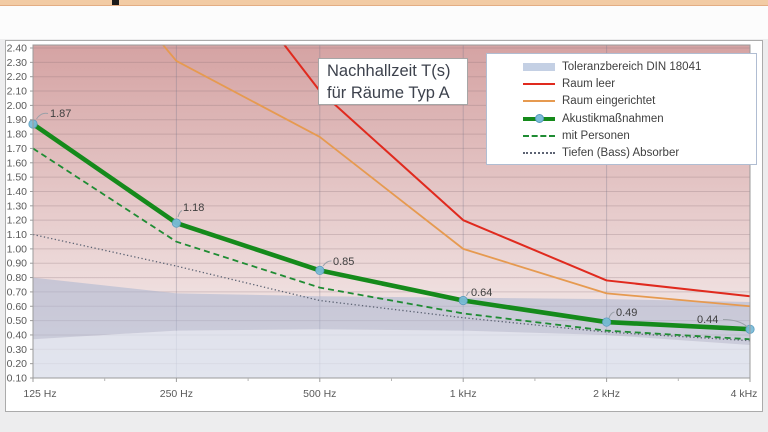 Image resolution: width=768 pixels, height=432 pixels. I want to click on data-label: 0.64, so click(481, 293).